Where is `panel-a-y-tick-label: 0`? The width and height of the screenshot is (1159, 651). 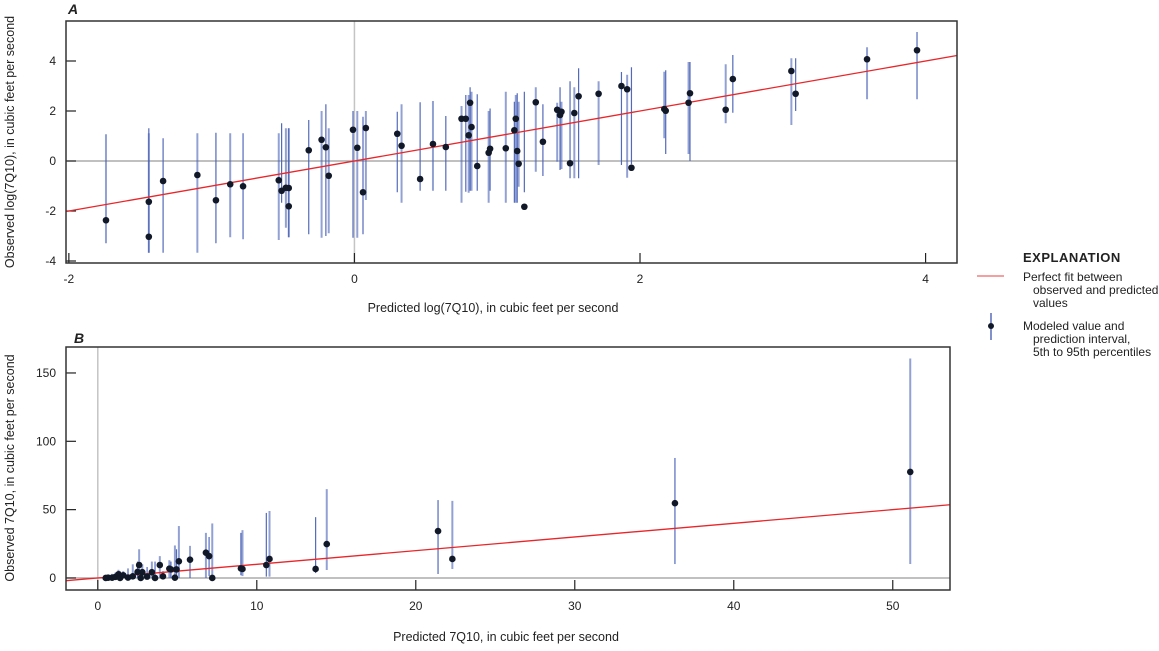
panel-a-y-tick-label: 0 is located at coordinates (52, 161).